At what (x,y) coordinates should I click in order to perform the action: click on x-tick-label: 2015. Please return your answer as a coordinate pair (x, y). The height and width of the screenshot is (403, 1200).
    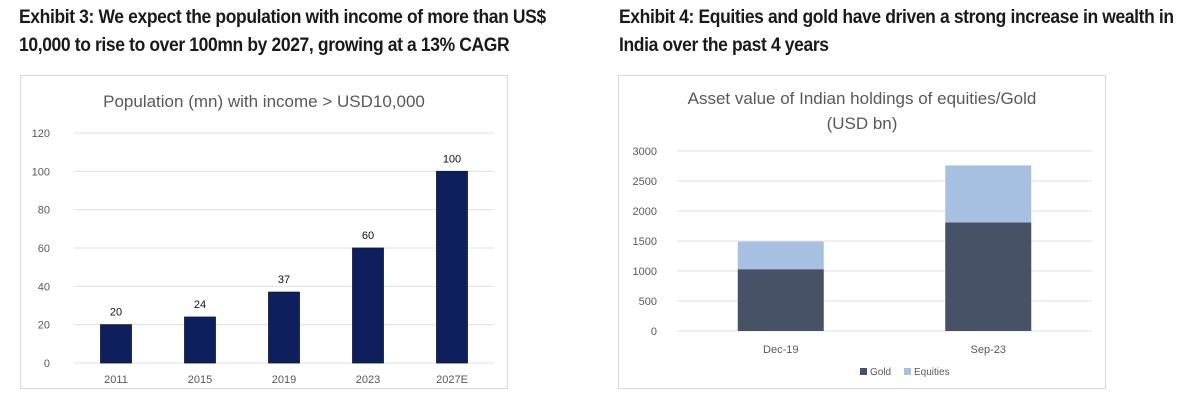
    Looking at the image, I should click on (200, 380).